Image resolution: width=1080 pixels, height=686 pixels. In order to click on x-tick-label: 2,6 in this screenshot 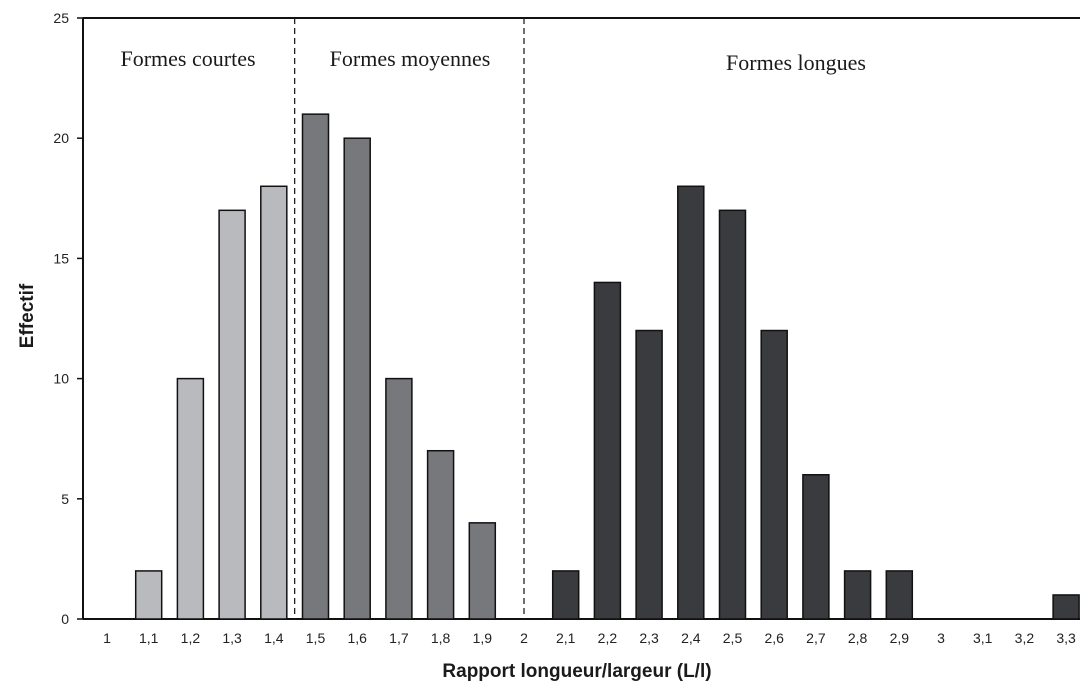, I will do `click(774, 638)`.